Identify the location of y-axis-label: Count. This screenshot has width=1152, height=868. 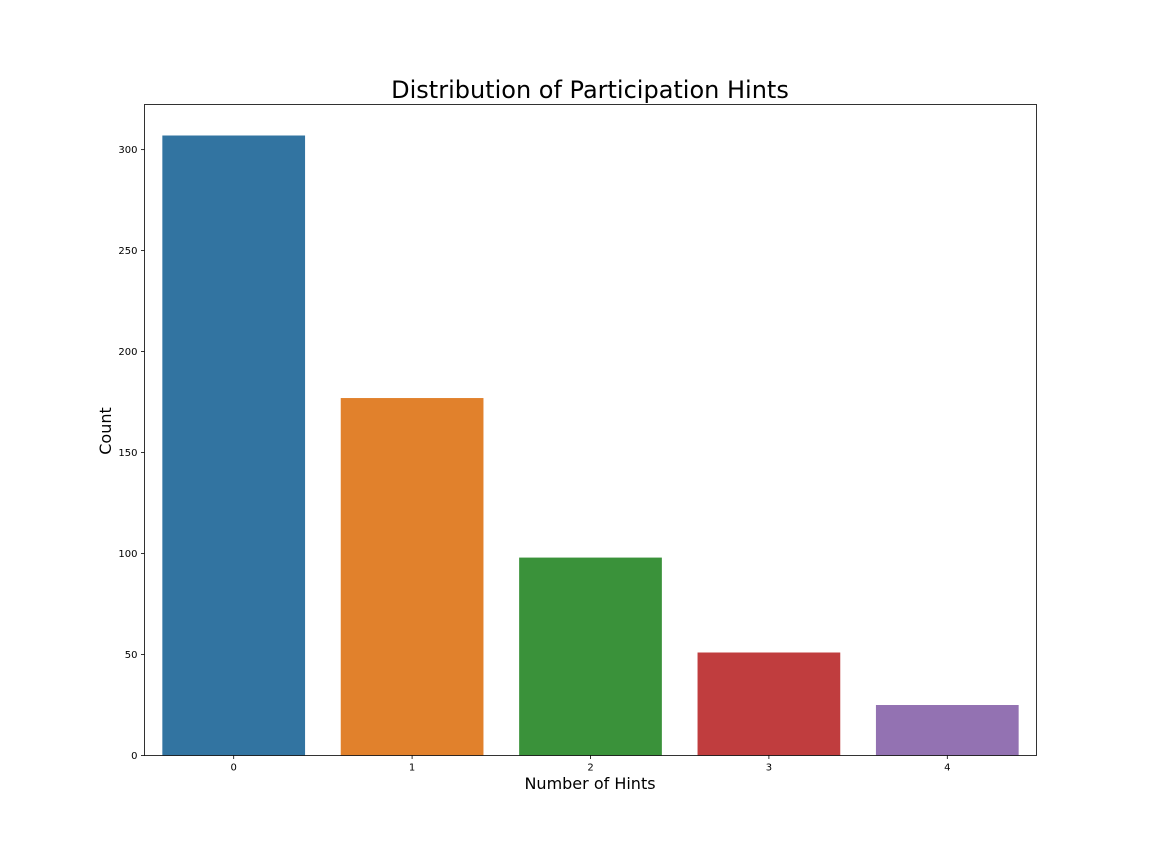
(105, 431).